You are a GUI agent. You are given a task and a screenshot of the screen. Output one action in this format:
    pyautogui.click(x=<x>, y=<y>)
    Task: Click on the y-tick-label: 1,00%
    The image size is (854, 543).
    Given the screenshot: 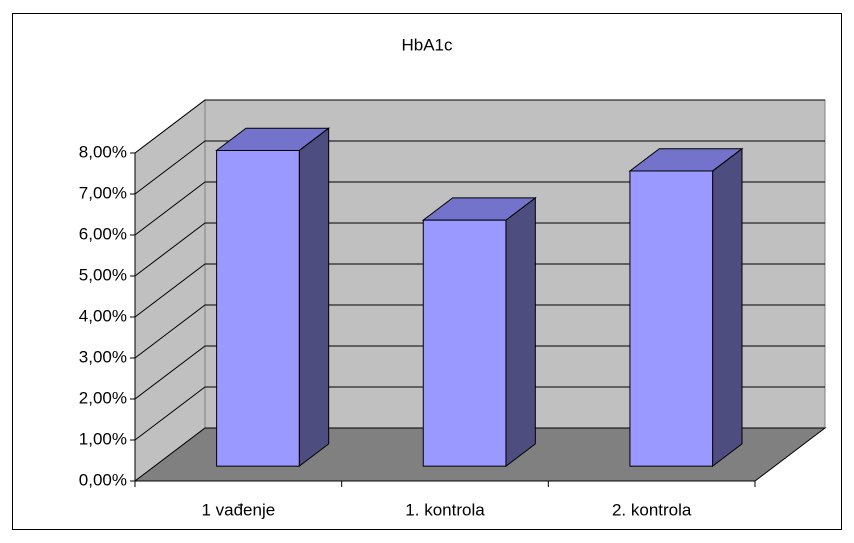 What is the action you would take?
    pyautogui.click(x=103, y=438)
    